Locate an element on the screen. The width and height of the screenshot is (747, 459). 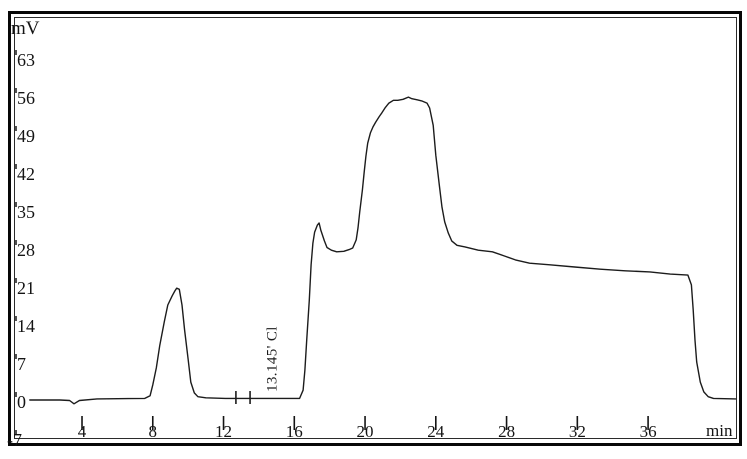
y-tick-label: 63 is located at coordinates (26, 60).